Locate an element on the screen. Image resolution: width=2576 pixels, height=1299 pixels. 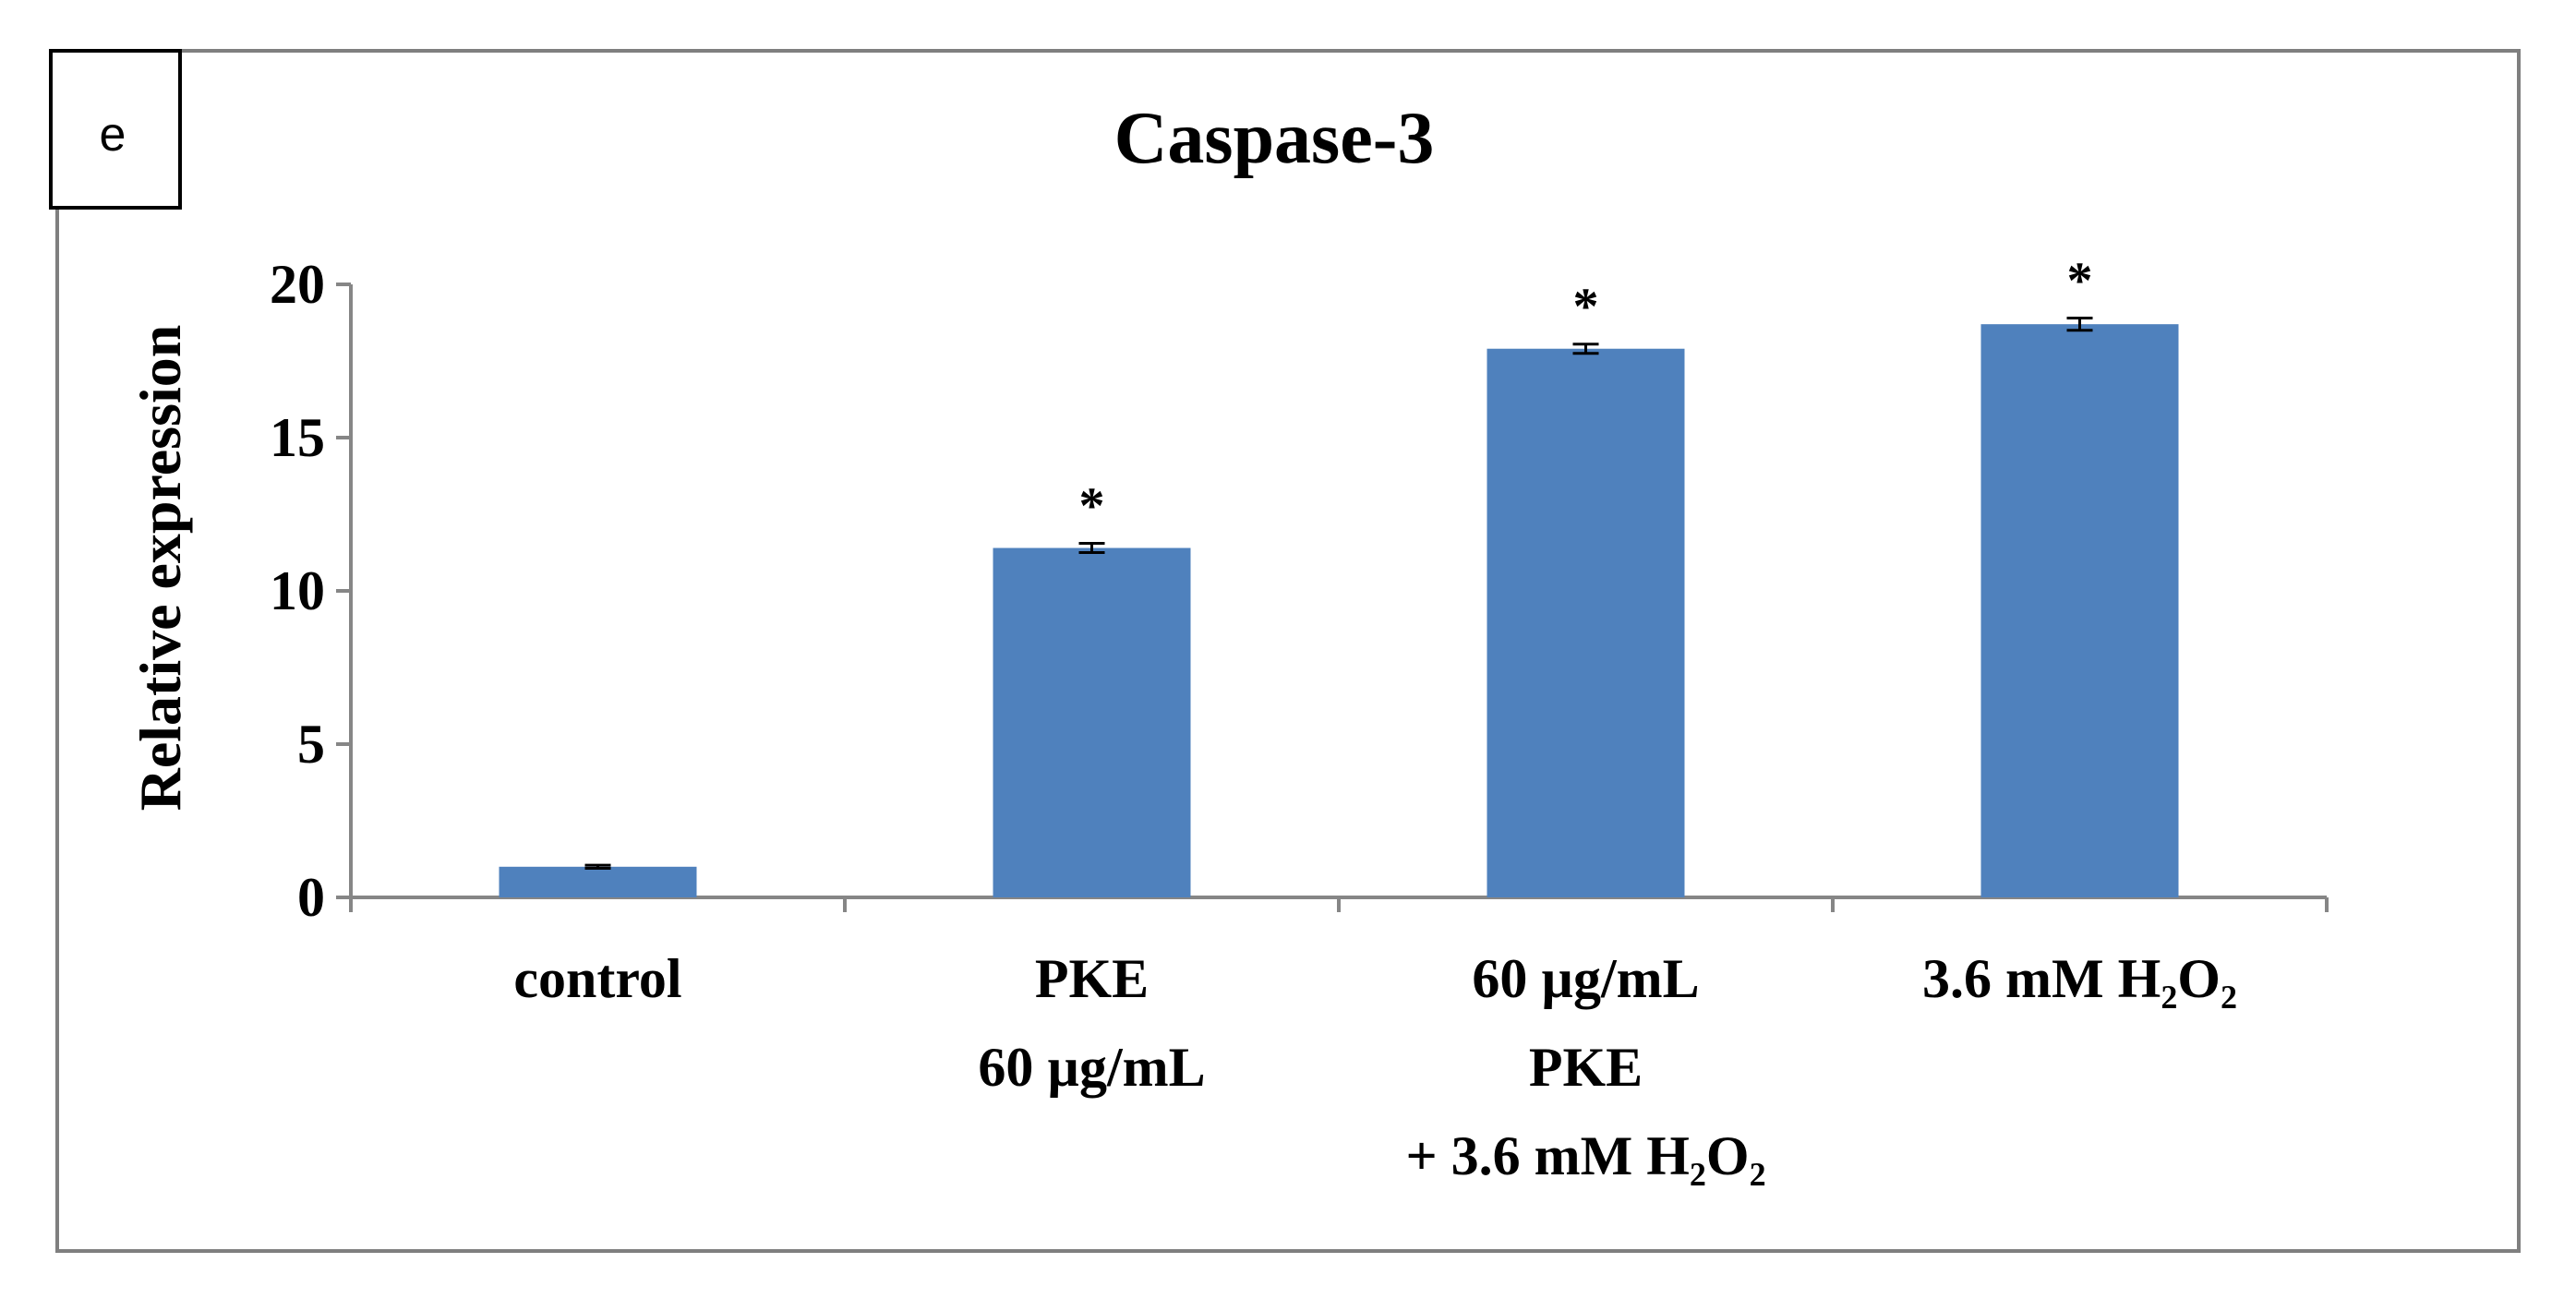
x-tick-label: + 3.6 mM H₂O₂ is located at coordinates (1585, 1155).